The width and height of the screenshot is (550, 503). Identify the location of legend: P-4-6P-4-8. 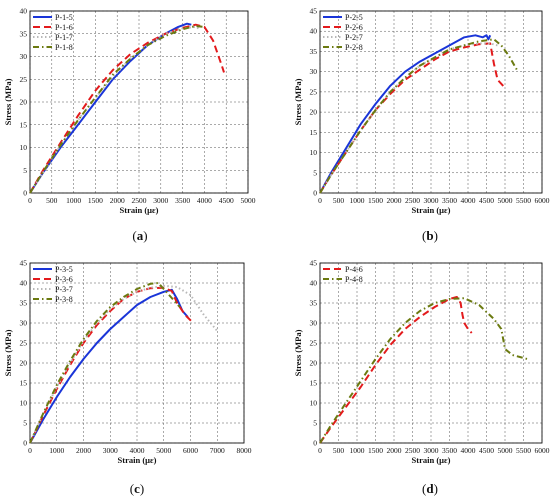
(343, 274).